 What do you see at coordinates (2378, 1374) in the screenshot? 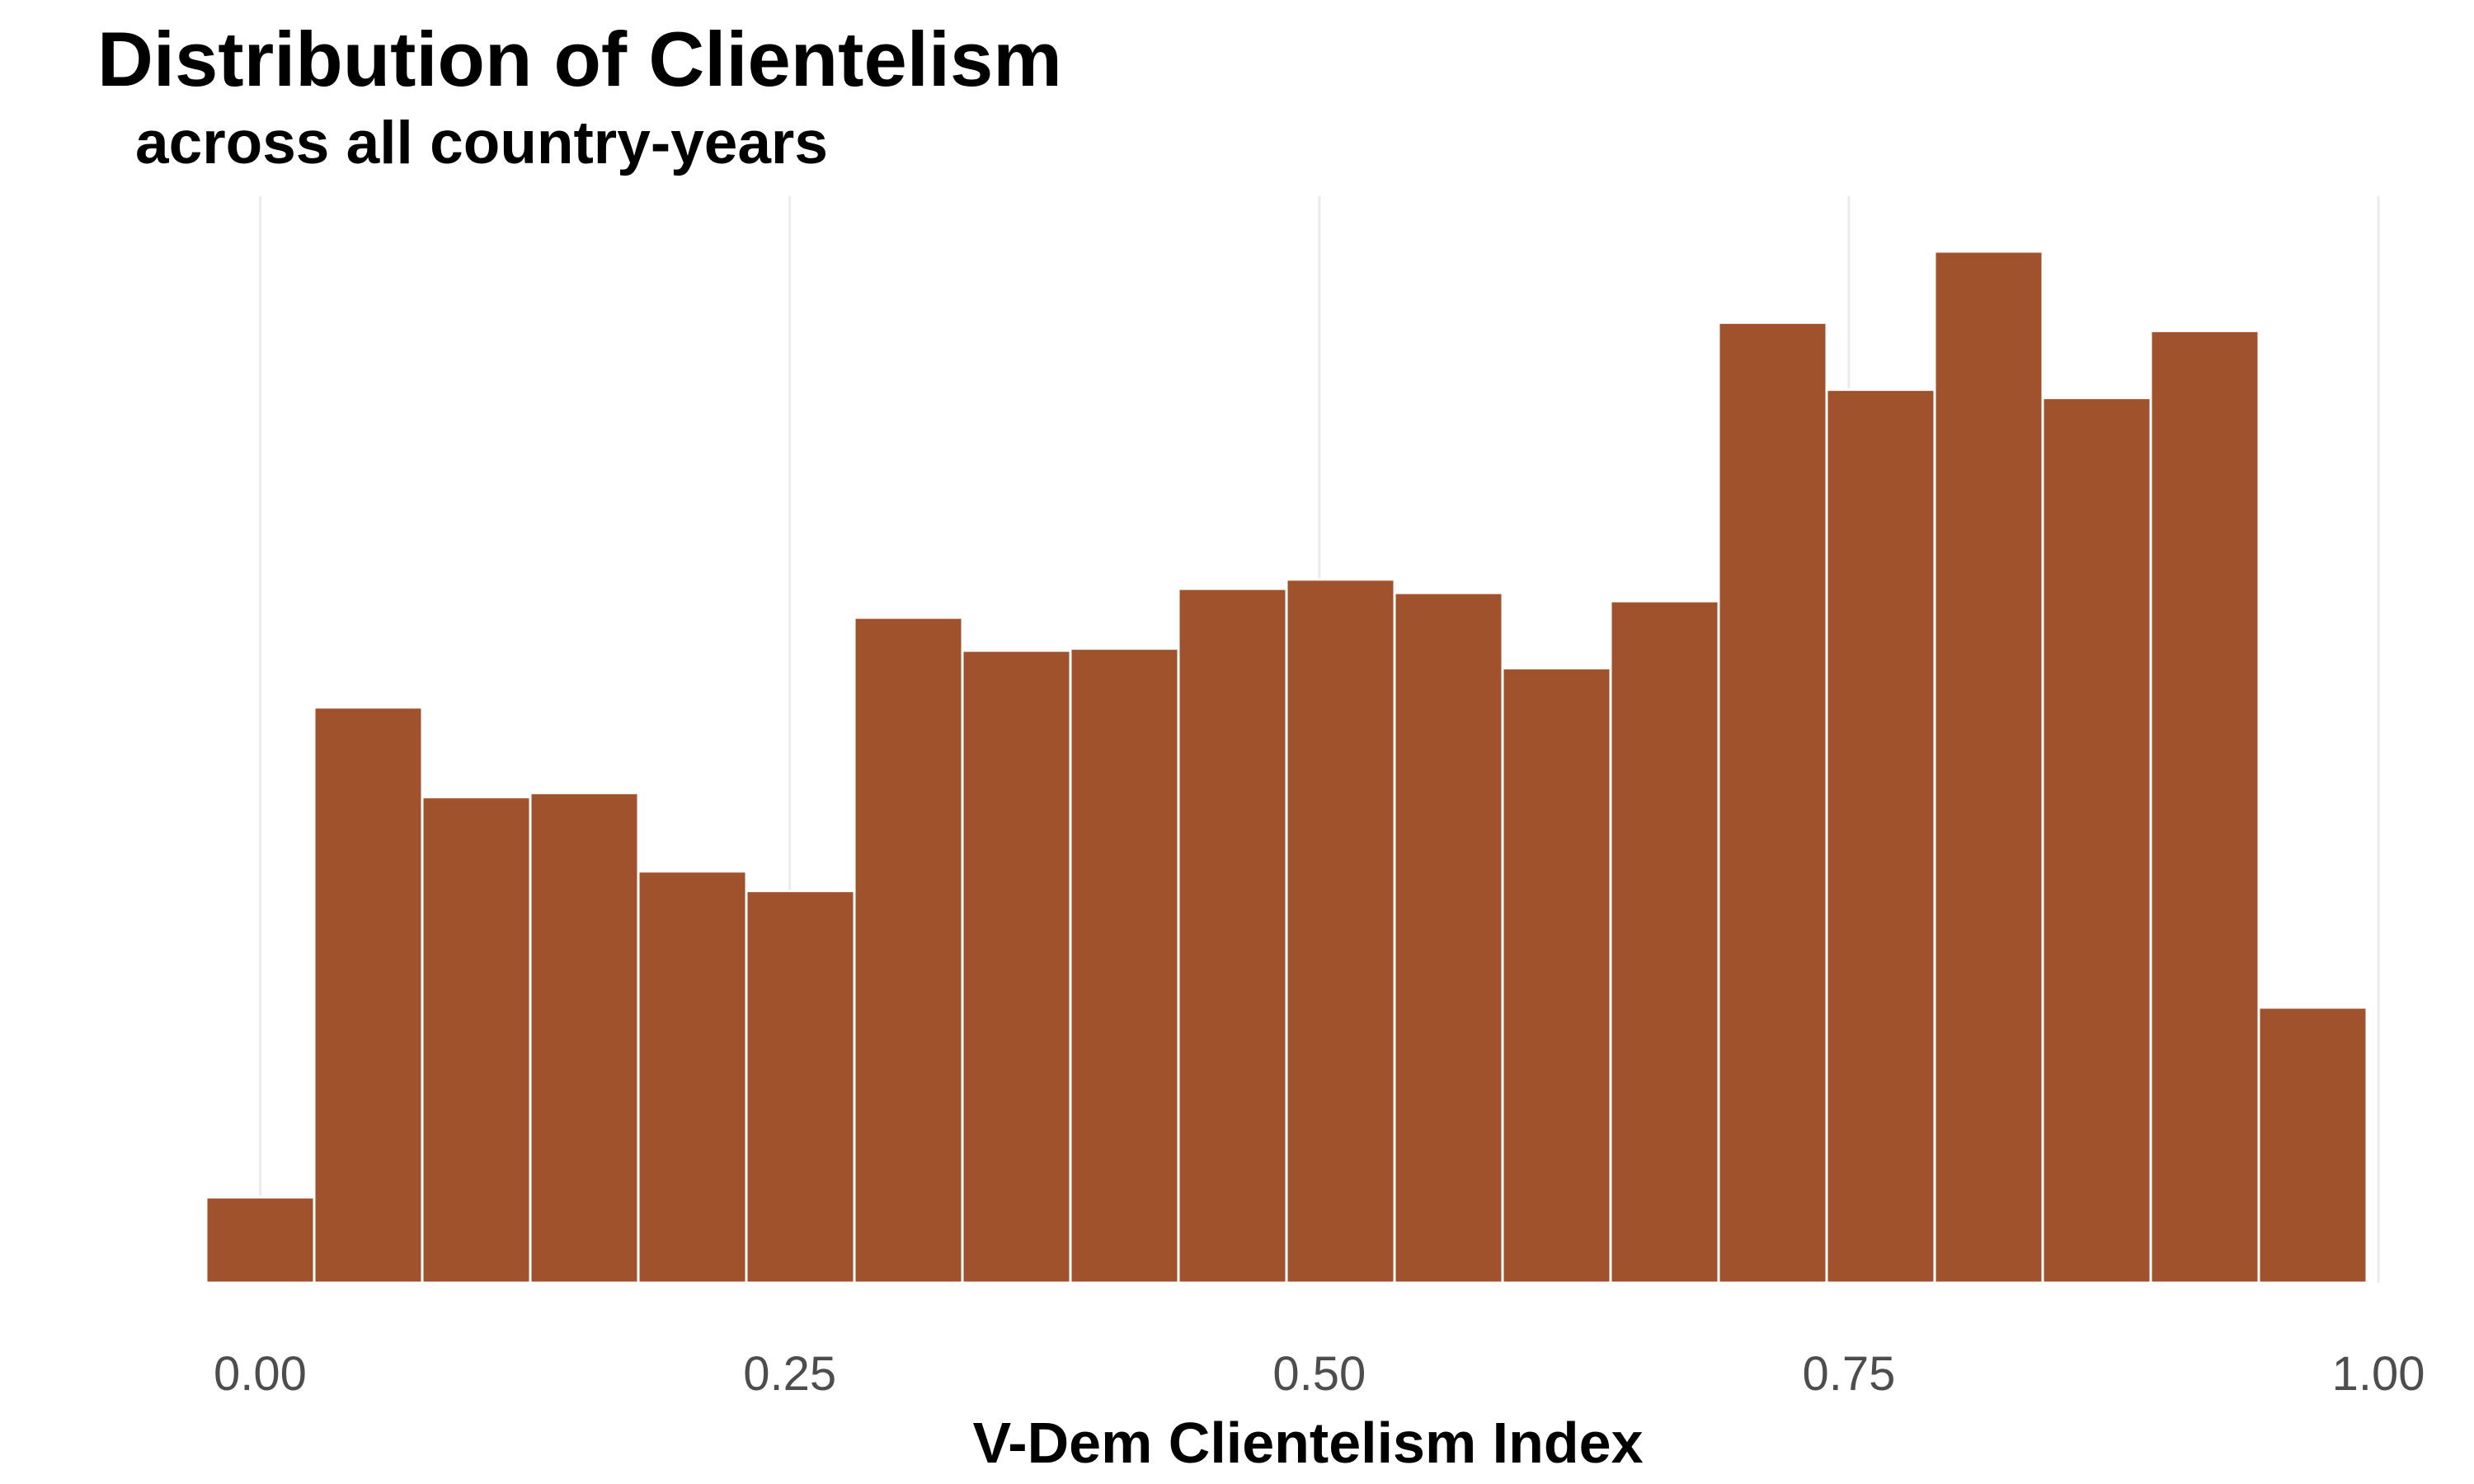
I see `x-tick-label-4: 1.00` at bounding box center [2378, 1374].